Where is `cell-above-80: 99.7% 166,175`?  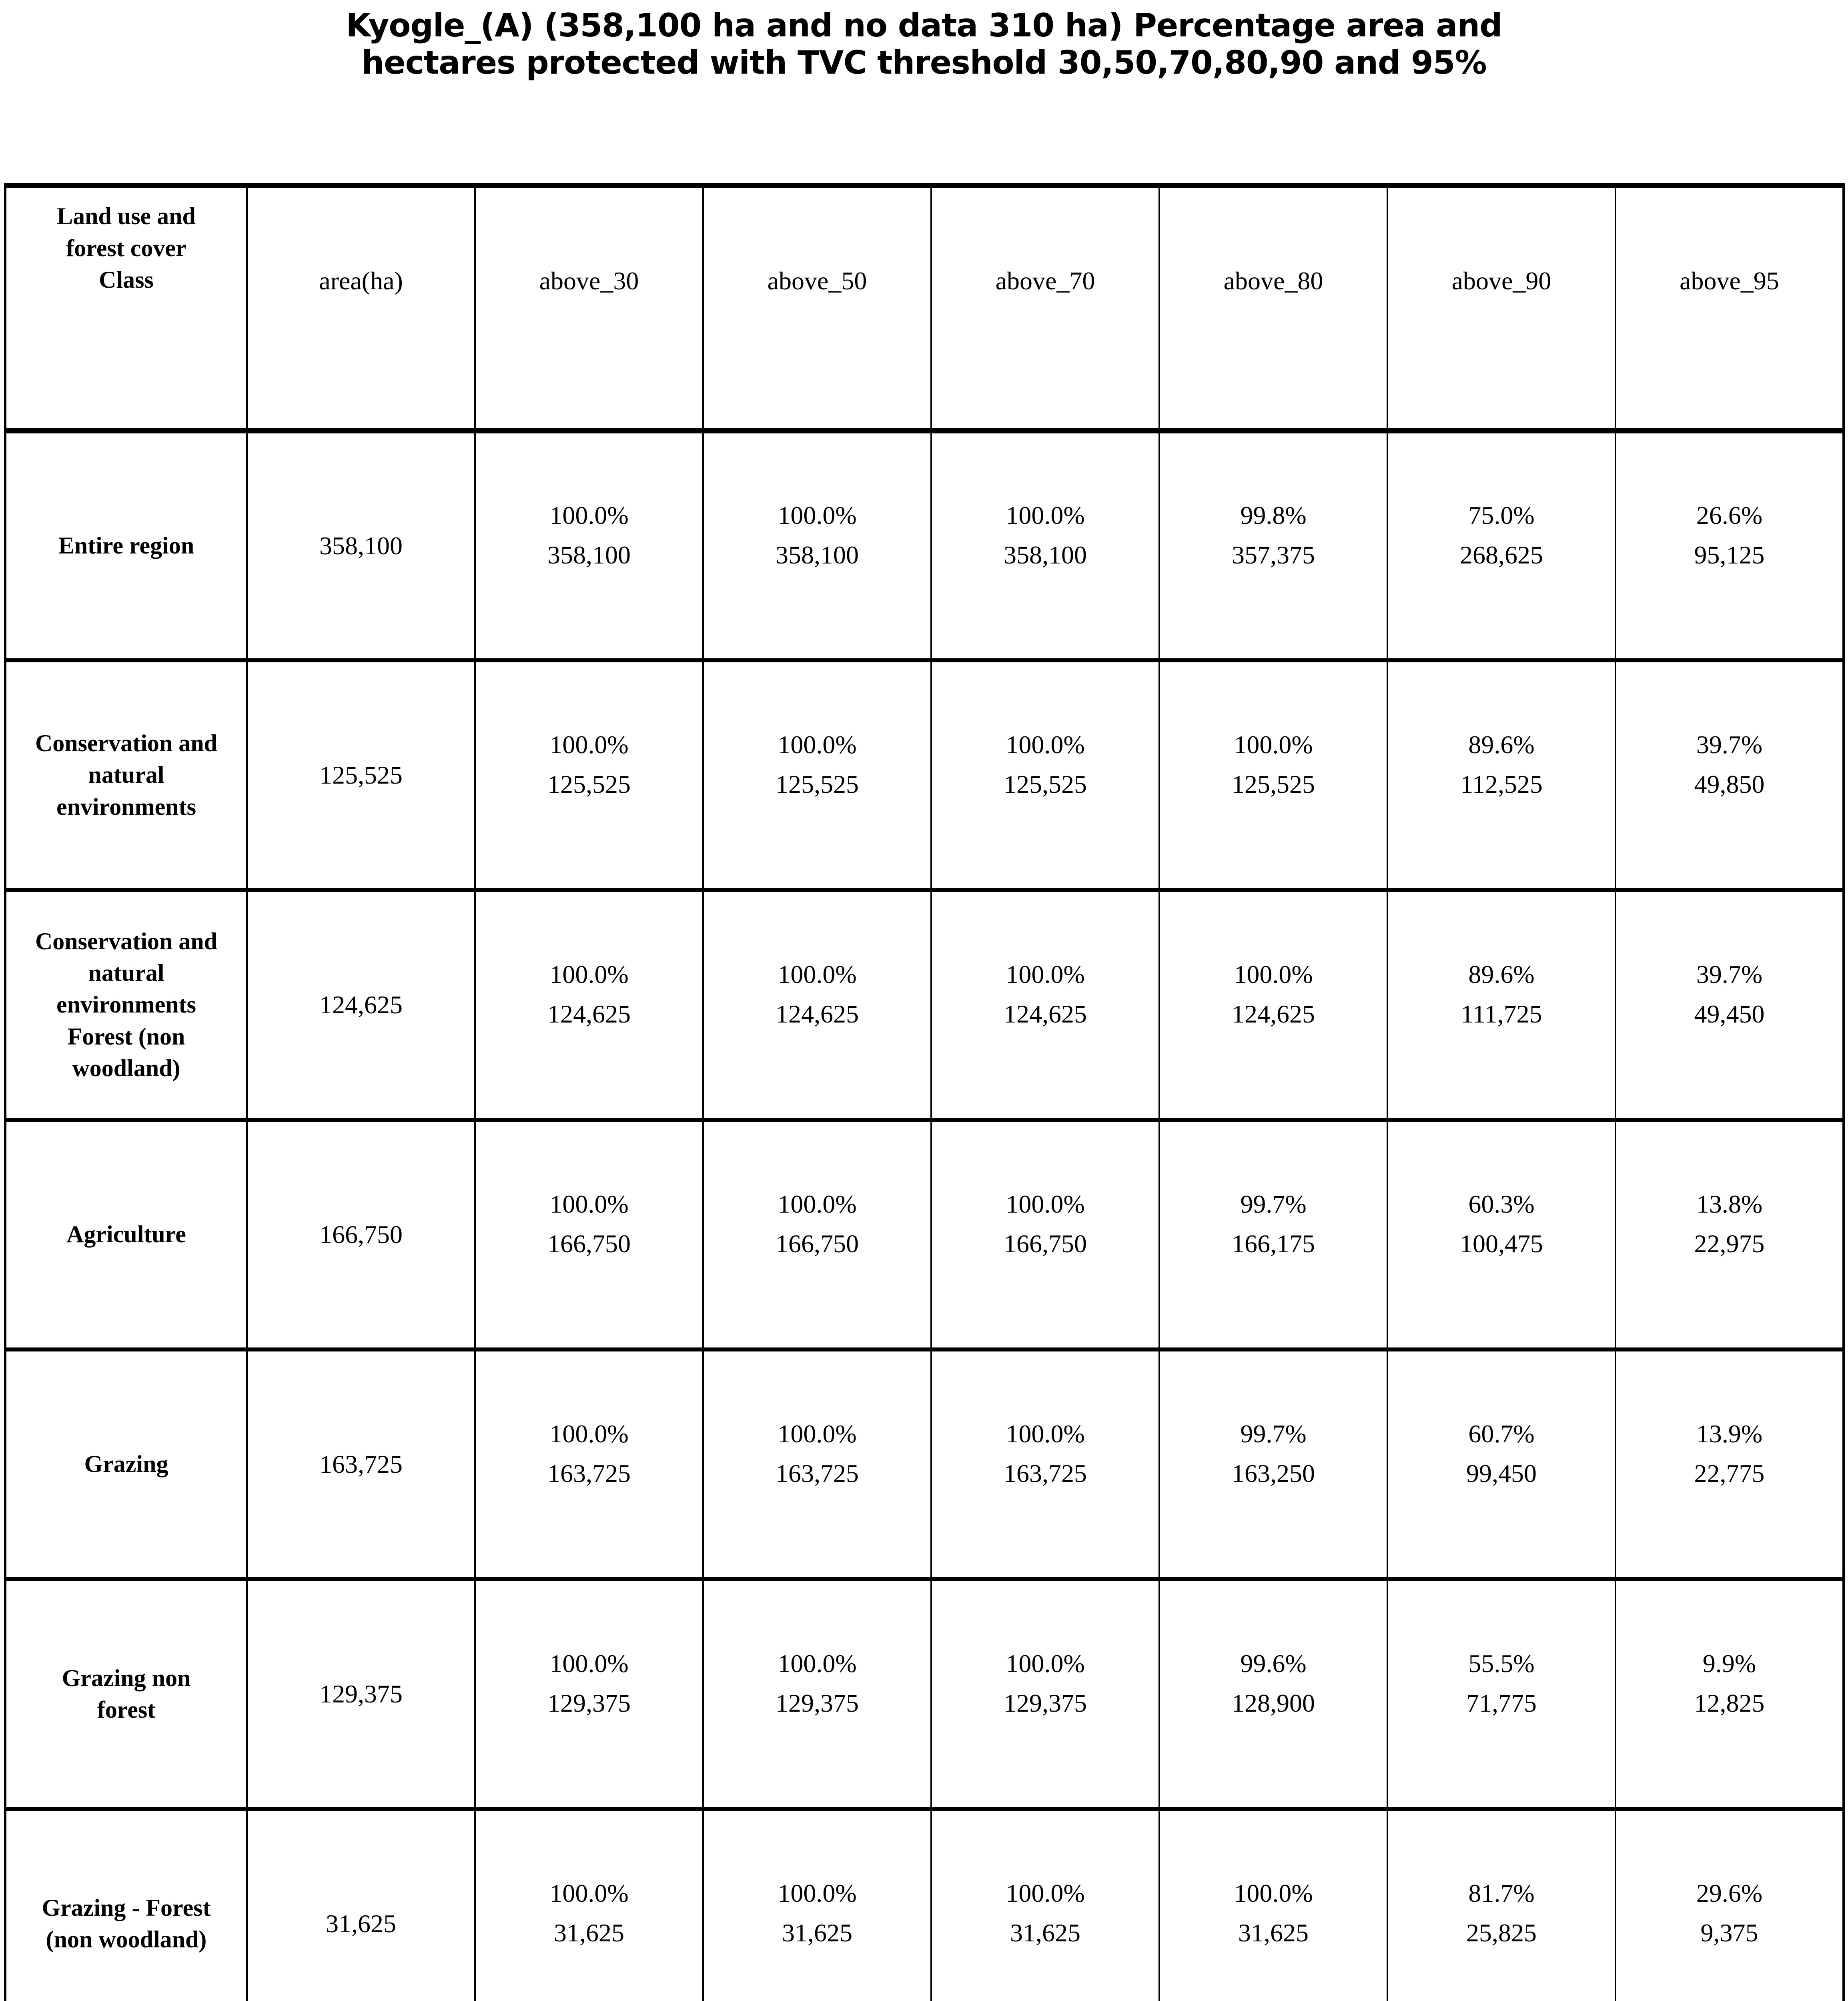
cell-above-80: 99.7% 166,175 is located at coordinates (1273, 1234).